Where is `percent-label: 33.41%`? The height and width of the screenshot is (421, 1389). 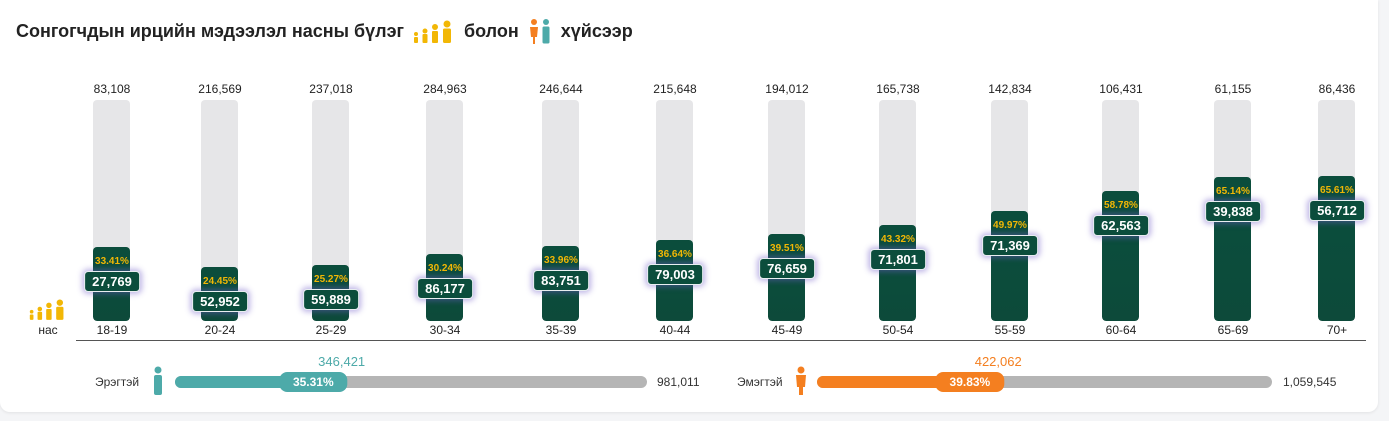
percent-label: 33.41% is located at coordinates (112, 262).